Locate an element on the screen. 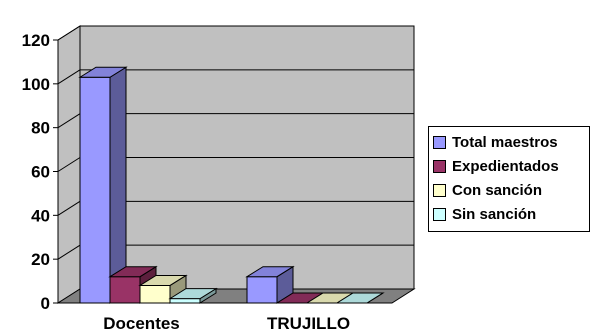 The width and height of the screenshot is (592, 333). y-tick-label: 20 is located at coordinates (40, 259).